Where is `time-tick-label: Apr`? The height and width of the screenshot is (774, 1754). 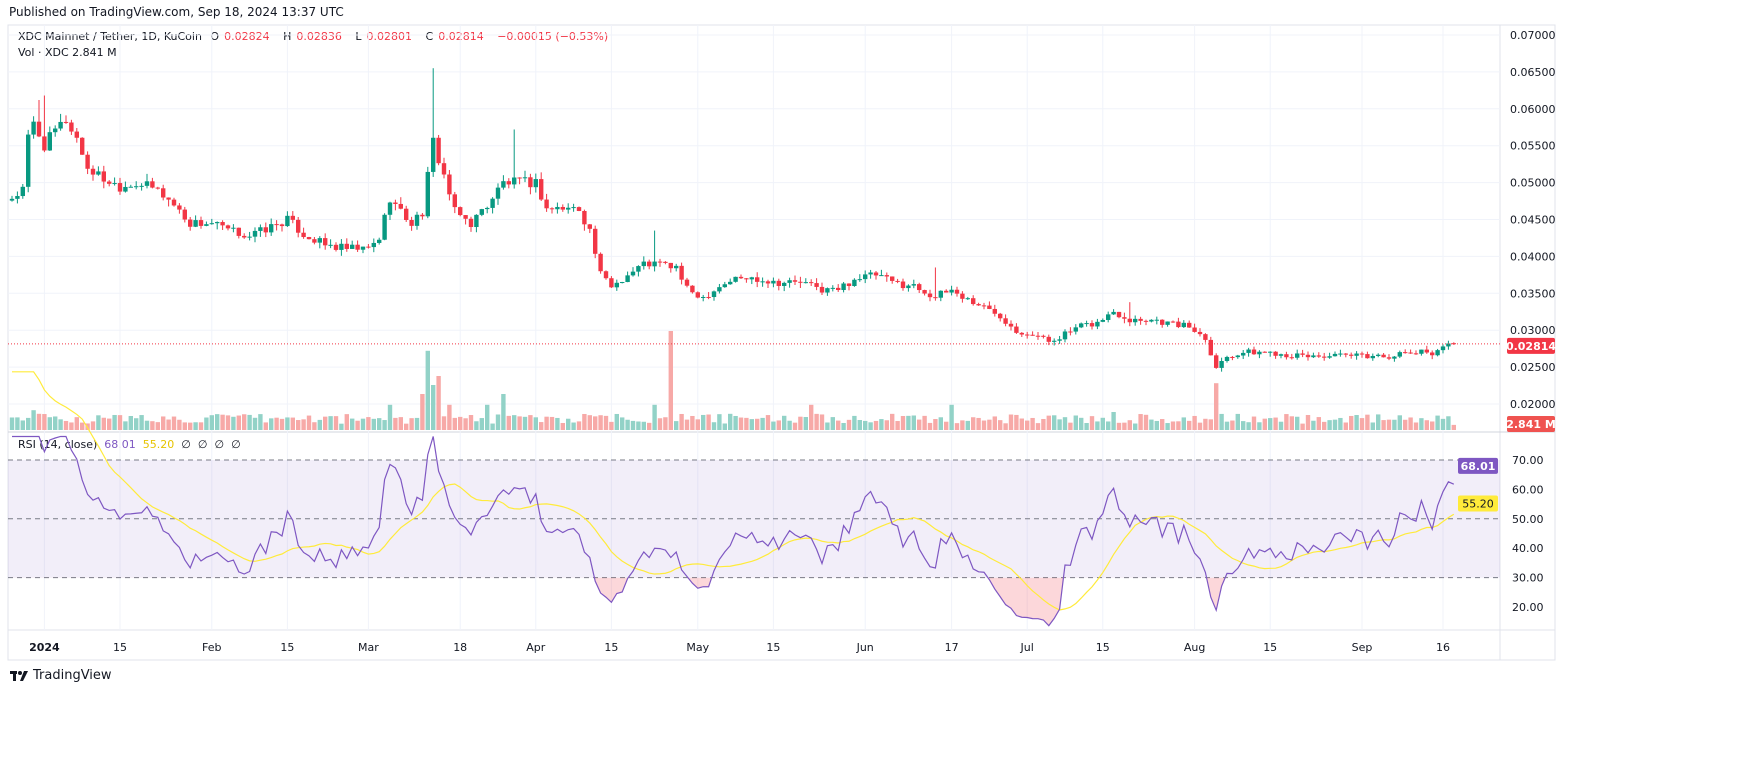
time-tick-label: Apr is located at coordinates (536, 647).